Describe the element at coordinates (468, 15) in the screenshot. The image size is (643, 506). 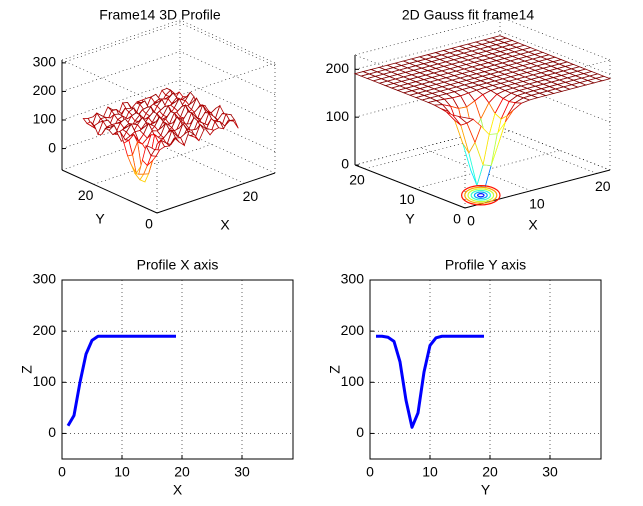
I see `chart-title: 2D Gauss fit frame14` at that location.